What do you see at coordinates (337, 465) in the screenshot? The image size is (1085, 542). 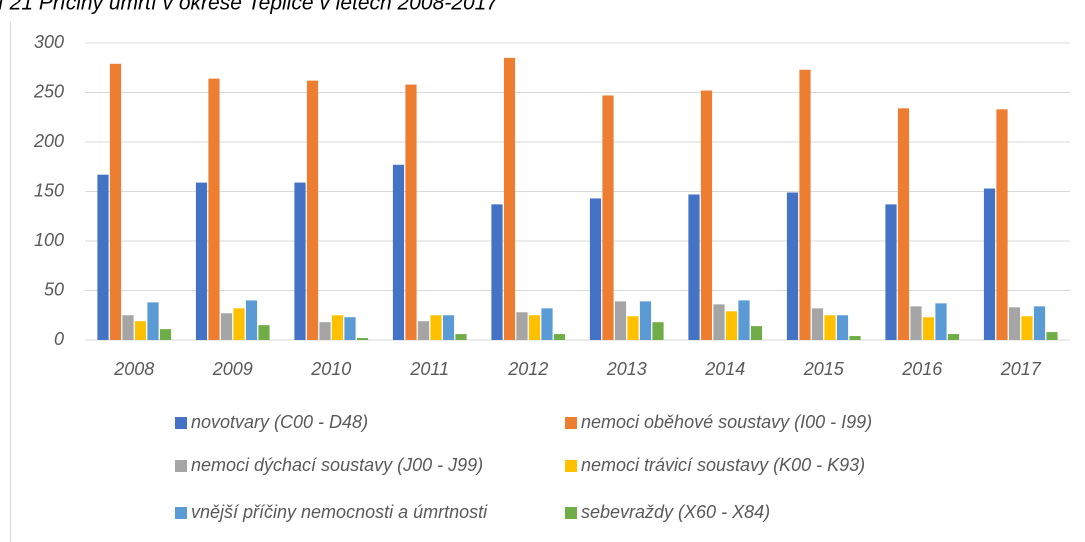 I see `legend-label: nemoci dýchací soustavy (J00 - J99)` at bounding box center [337, 465].